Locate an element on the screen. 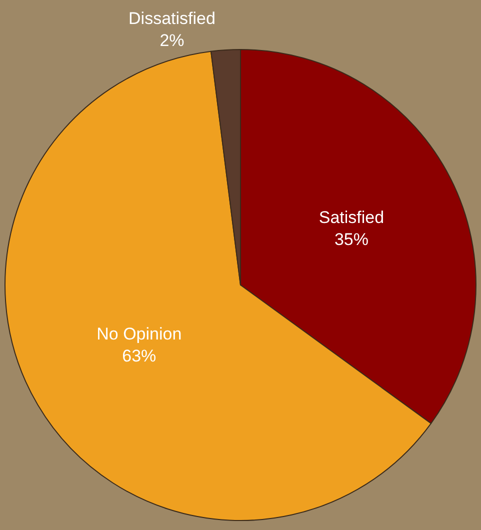 The image size is (481, 530). data-label: 35% is located at coordinates (351, 240).